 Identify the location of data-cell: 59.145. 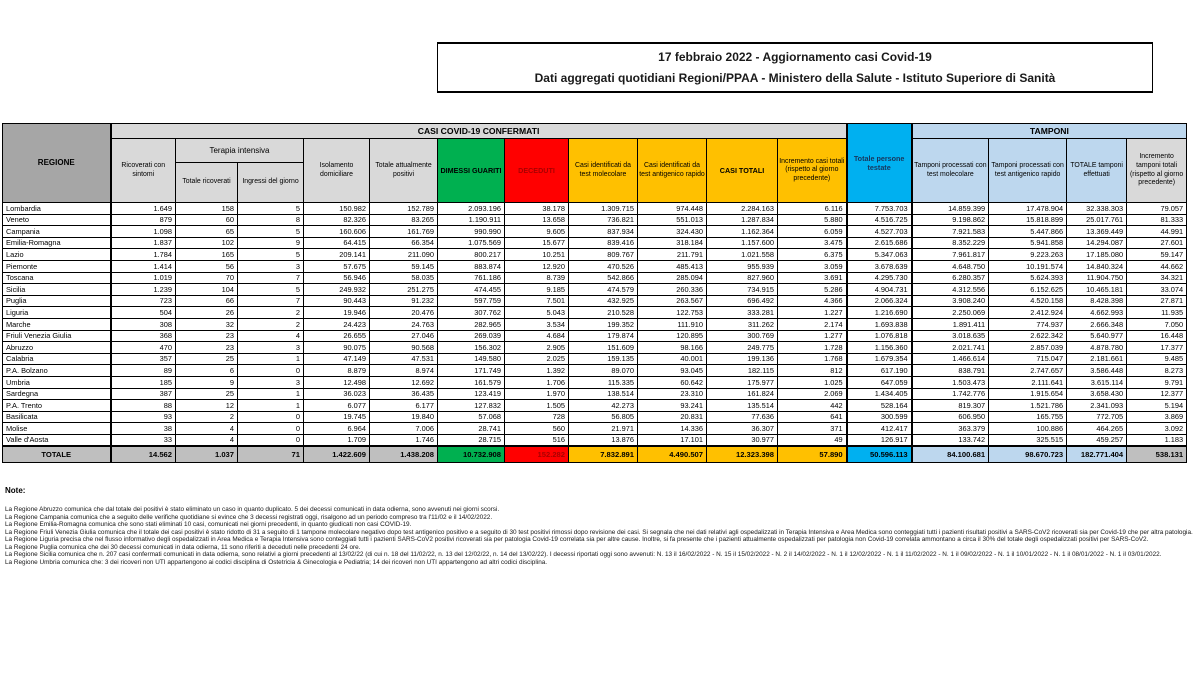
(403, 266).